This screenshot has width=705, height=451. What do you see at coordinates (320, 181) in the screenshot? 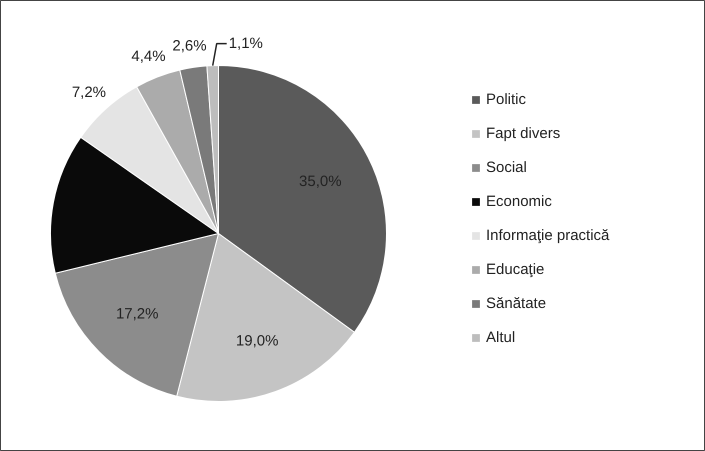
I see `data-label: 35,0%` at bounding box center [320, 181].